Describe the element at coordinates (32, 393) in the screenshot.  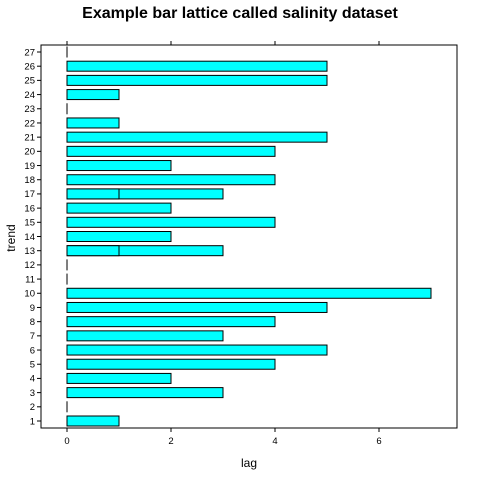
I see `y-tick-label-3: 3` at that location.